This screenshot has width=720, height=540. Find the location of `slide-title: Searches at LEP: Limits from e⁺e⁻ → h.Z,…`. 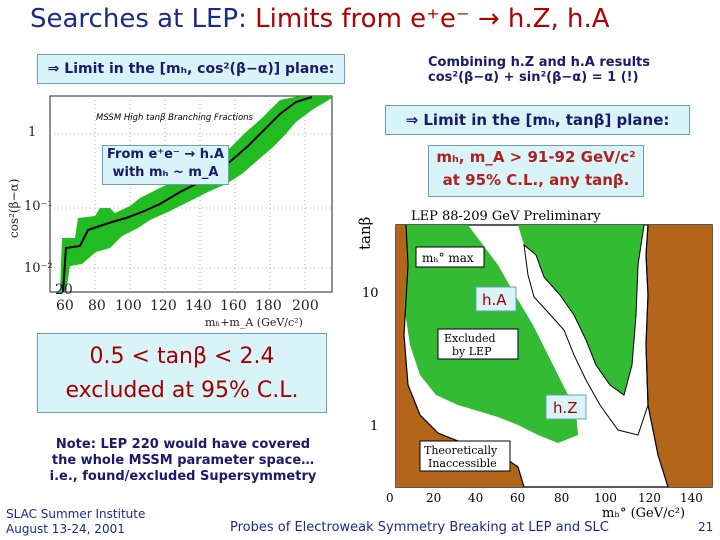

slide-title: Searches at LEP: Limits from e⁺e⁻ → h.Z,… is located at coordinates (320, 19).